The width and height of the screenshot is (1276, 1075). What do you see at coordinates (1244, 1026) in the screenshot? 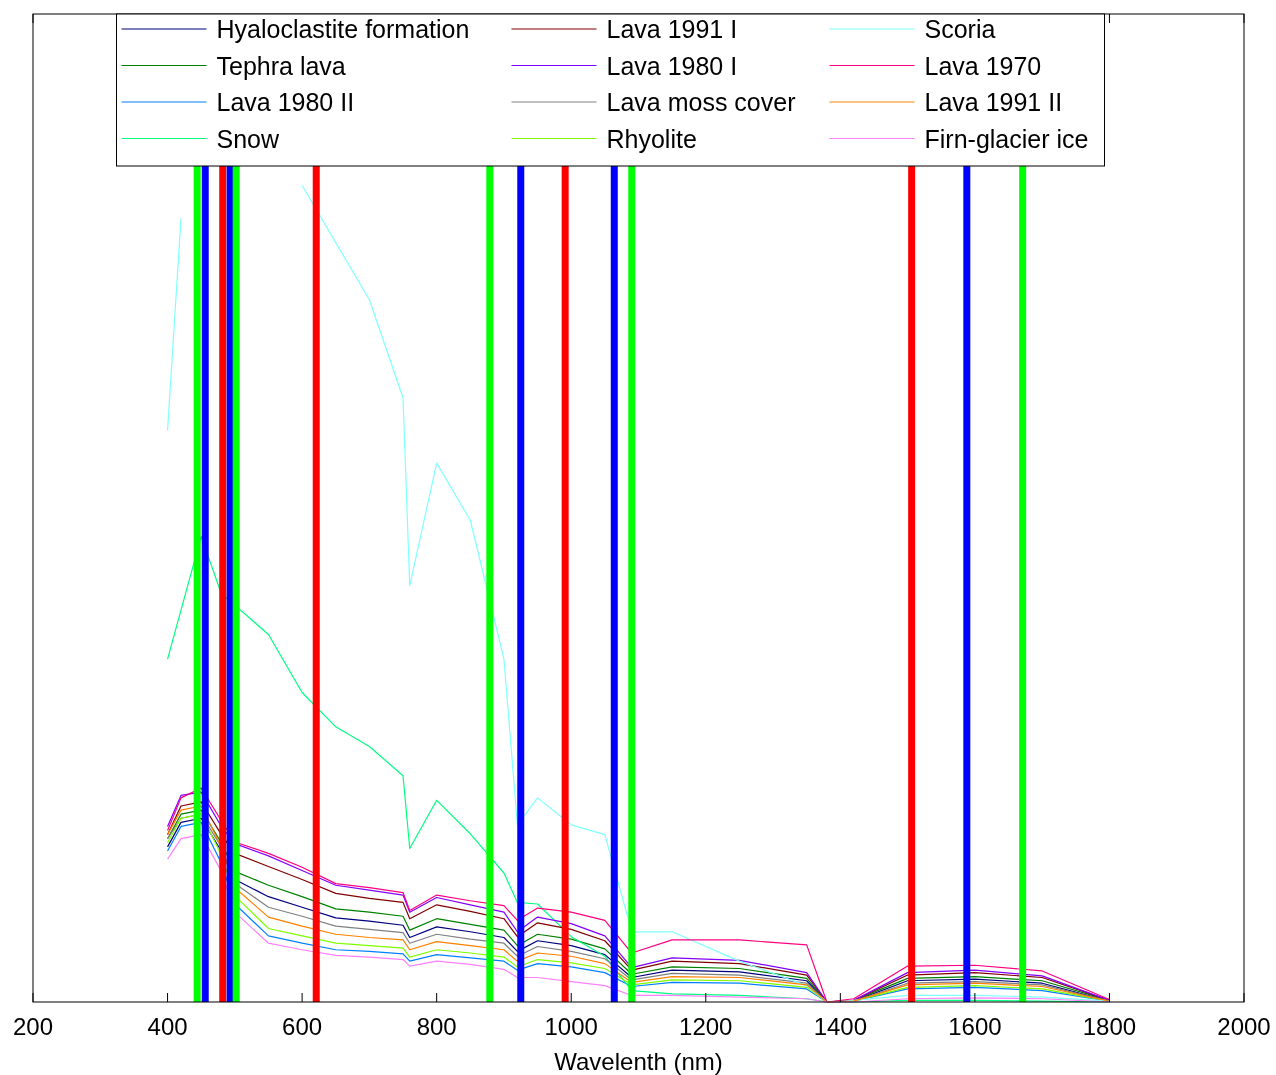
I see `x-tick-label: 2000` at bounding box center [1244, 1026].